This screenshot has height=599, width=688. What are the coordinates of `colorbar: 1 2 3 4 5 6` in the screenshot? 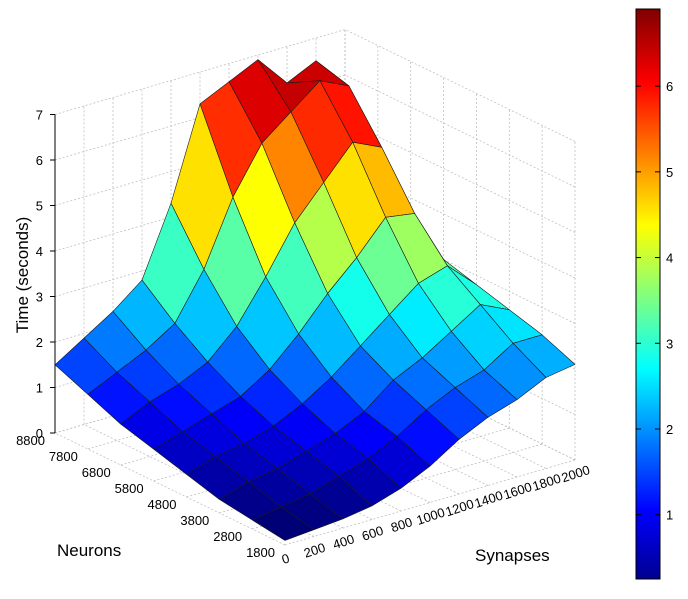 It's located at (654, 294).